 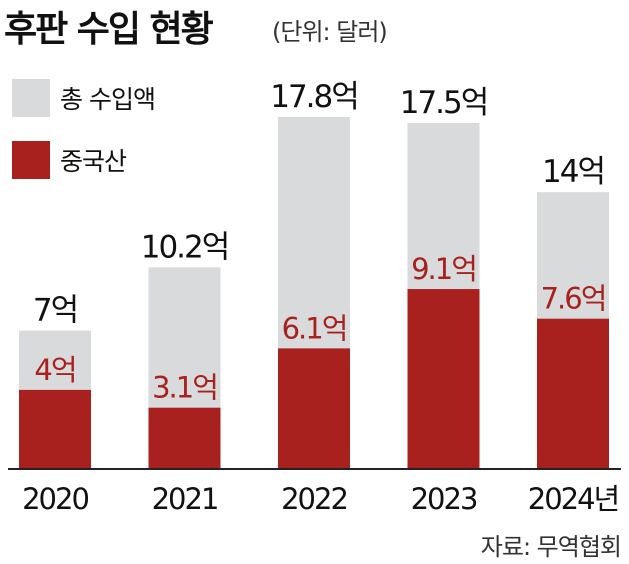 What do you see at coordinates (109, 29) in the screenshot?
I see `chart-title: 후판 수입 현황` at bounding box center [109, 29].